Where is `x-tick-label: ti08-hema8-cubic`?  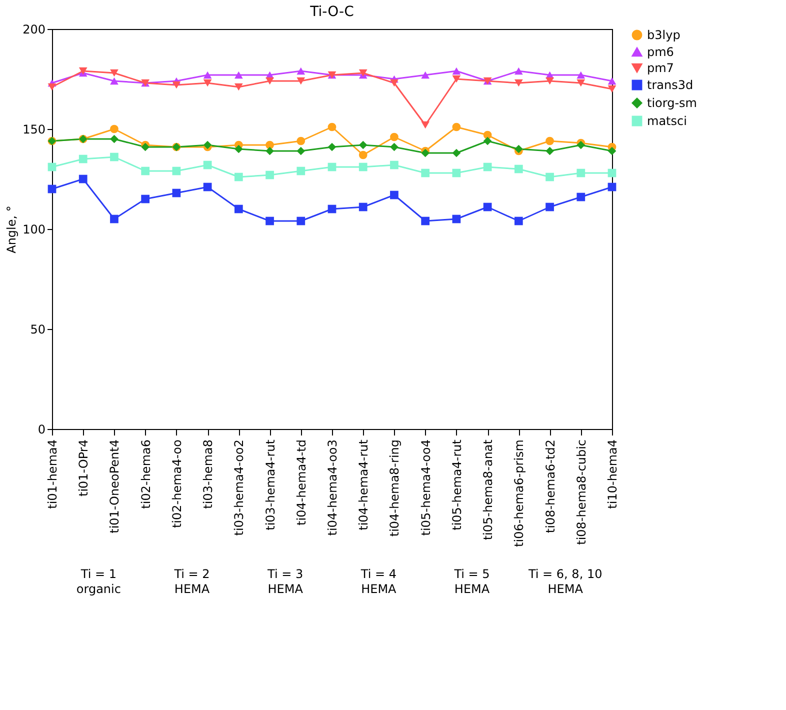
x-tick-label: ti08-hema8-cubic is located at coordinates (581, 492).